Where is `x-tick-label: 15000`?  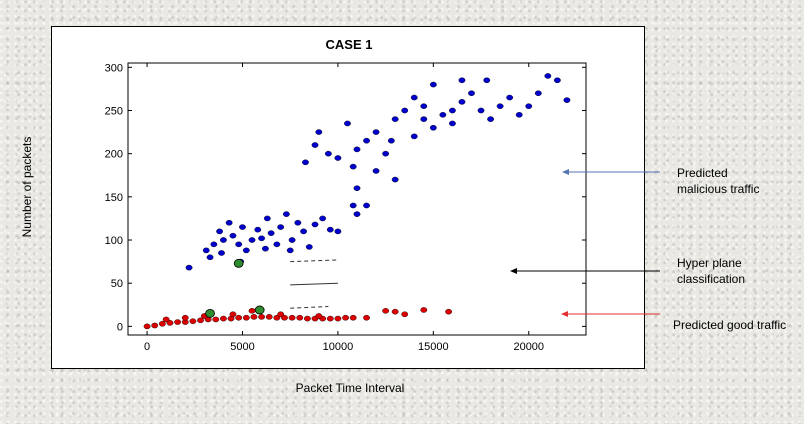
x-tick-label: 15000 is located at coordinates (433, 347).